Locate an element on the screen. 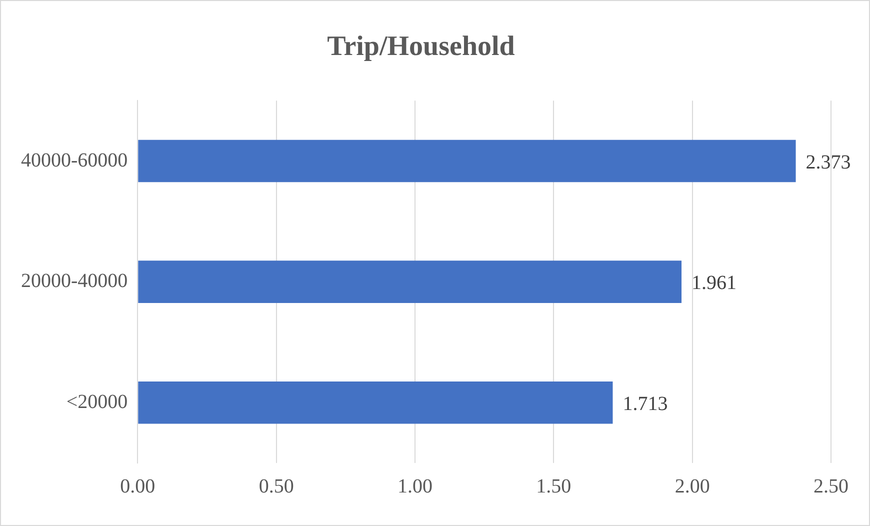  x-tick-label: 1.50 is located at coordinates (554, 486).